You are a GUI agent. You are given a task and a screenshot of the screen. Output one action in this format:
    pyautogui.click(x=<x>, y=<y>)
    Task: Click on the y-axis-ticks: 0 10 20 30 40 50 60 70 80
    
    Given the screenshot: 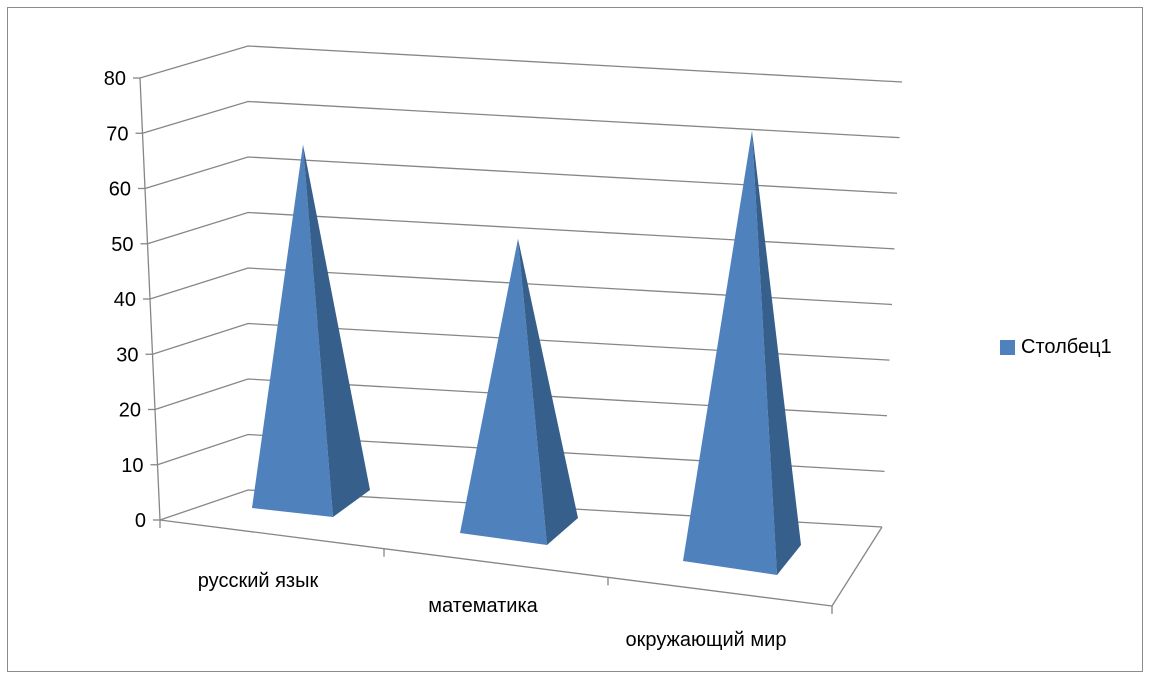 What is the action you would take?
    pyautogui.click(x=132, y=300)
    